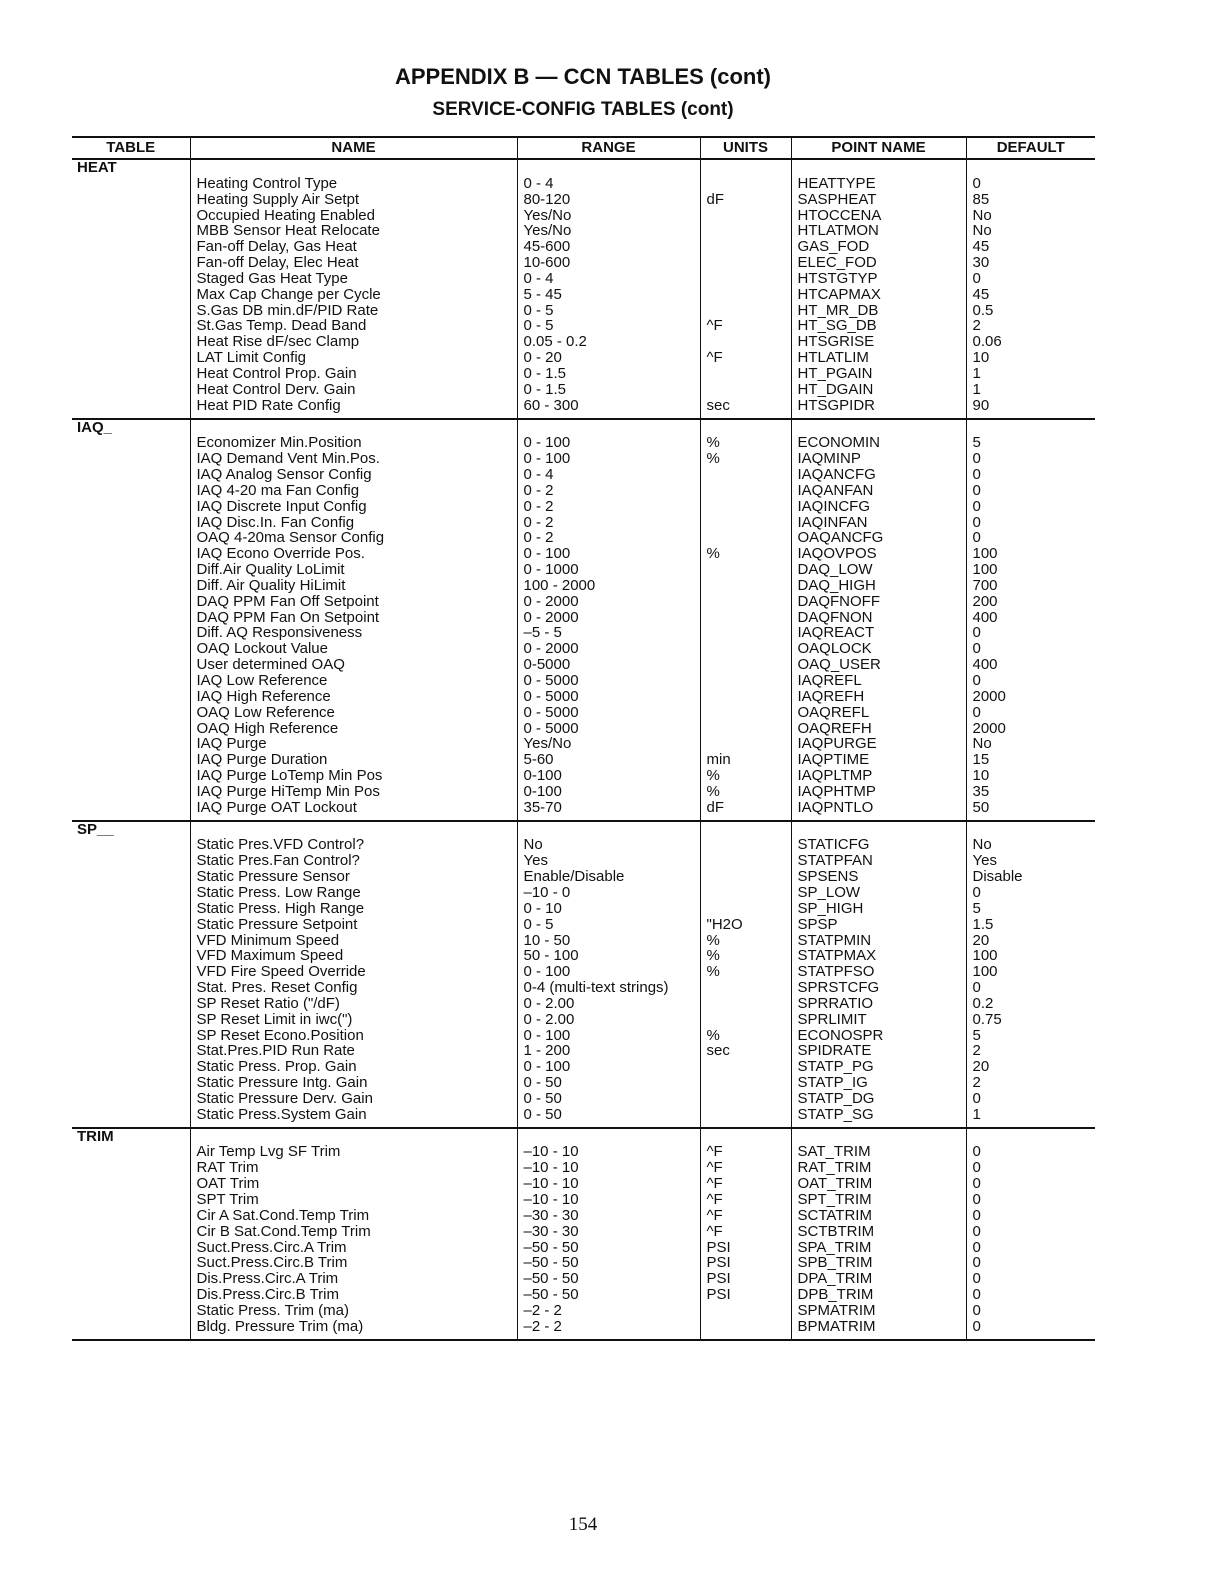 The height and width of the screenshot is (1584, 1224). Describe the element at coordinates (538, 326) in the screenshot. I see `cell-range: 0 - 5` at that location.